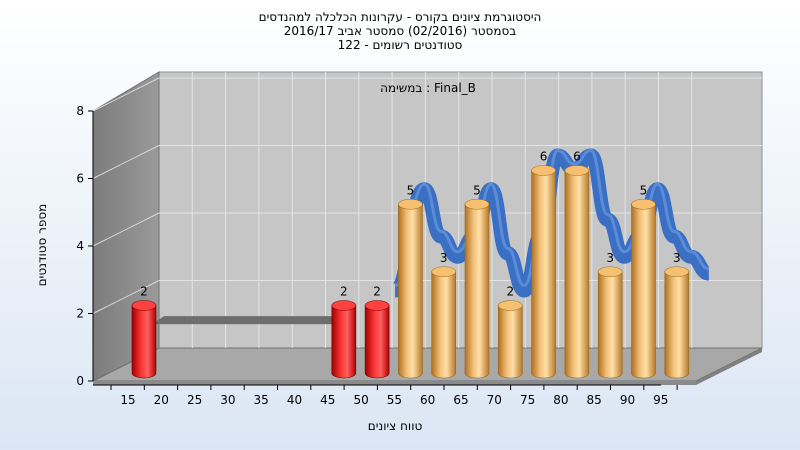  What do you see at coordinates (394, 383) in the screenshot?
I see `floor-front-edge` at bounding box center [394, 383].